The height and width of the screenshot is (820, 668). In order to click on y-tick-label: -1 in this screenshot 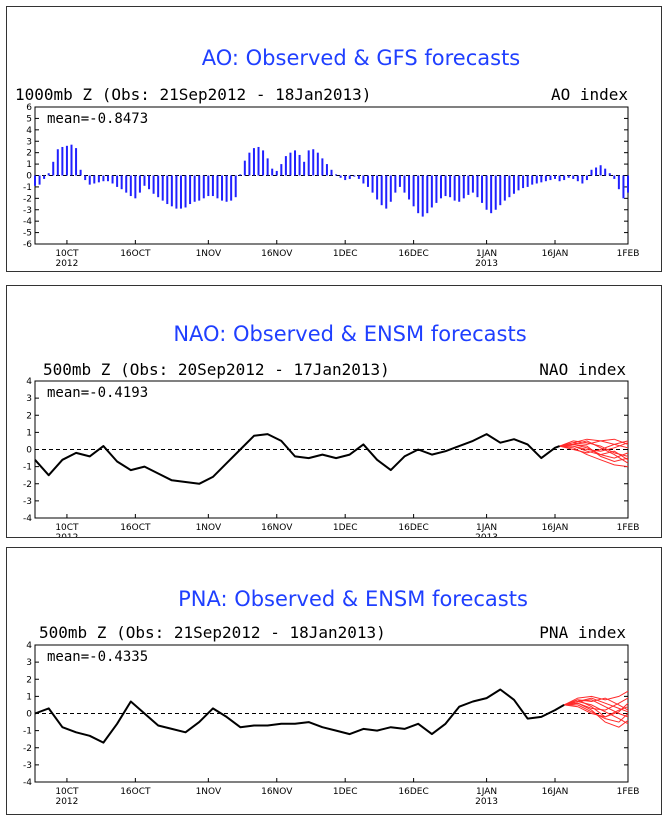, I will do `click(27, 732)`.